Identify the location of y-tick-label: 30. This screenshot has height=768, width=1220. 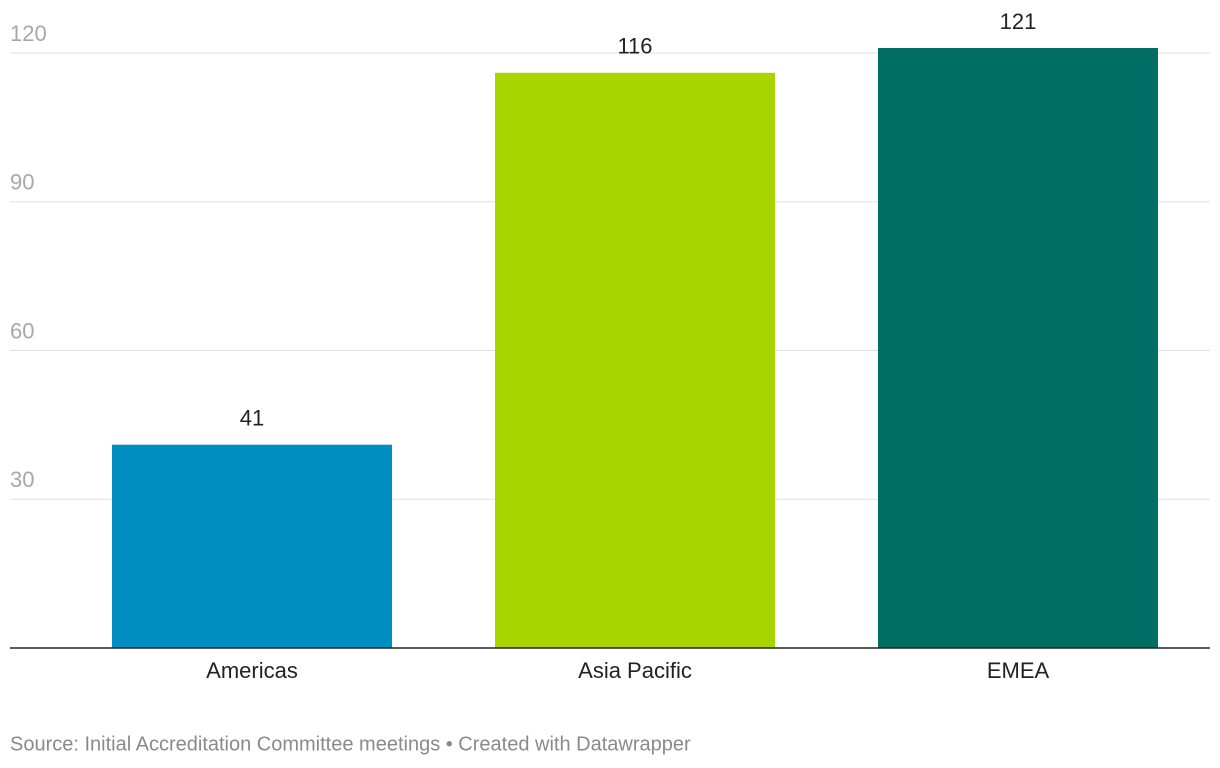
(22, 479).